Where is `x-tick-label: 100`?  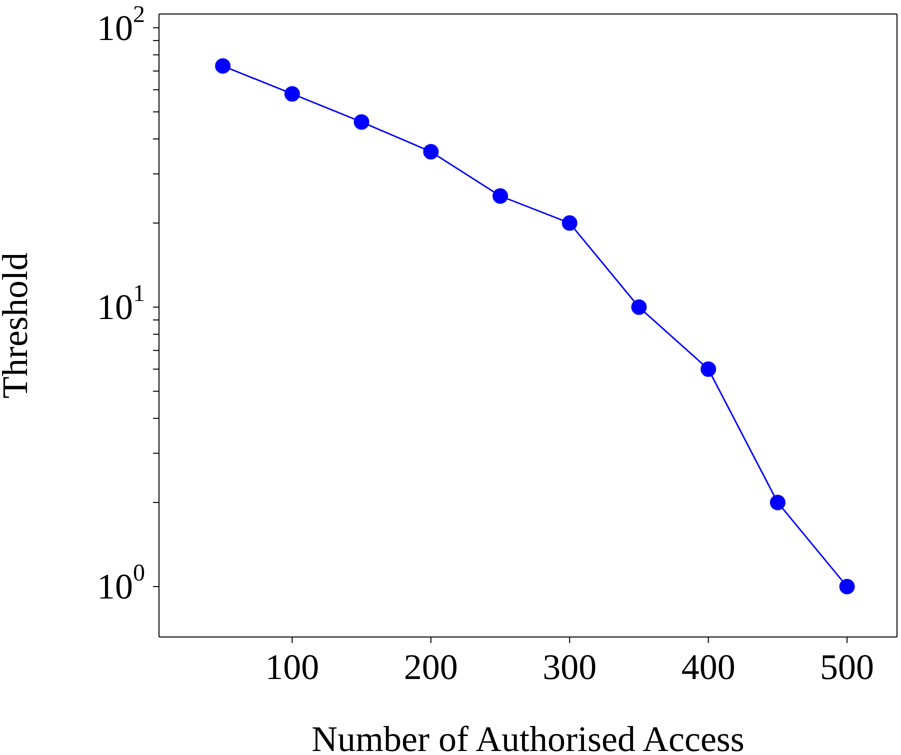
x-tick-label: 100 is located at coordinates (292, 666).